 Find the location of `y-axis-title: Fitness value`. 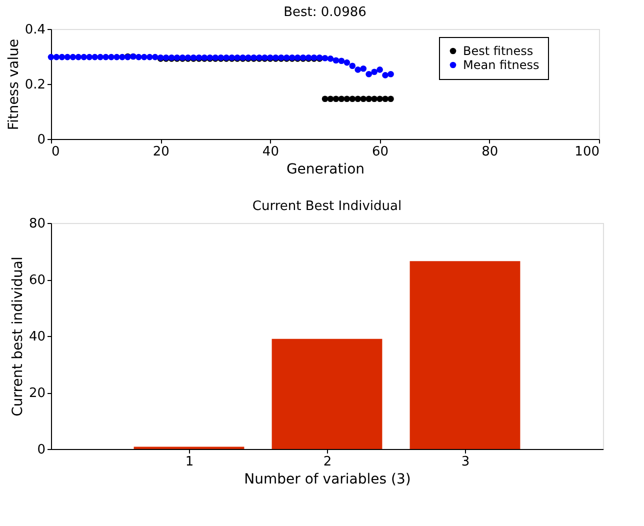

y-axis-title: Fitness value is located at coordinates (14, 84).